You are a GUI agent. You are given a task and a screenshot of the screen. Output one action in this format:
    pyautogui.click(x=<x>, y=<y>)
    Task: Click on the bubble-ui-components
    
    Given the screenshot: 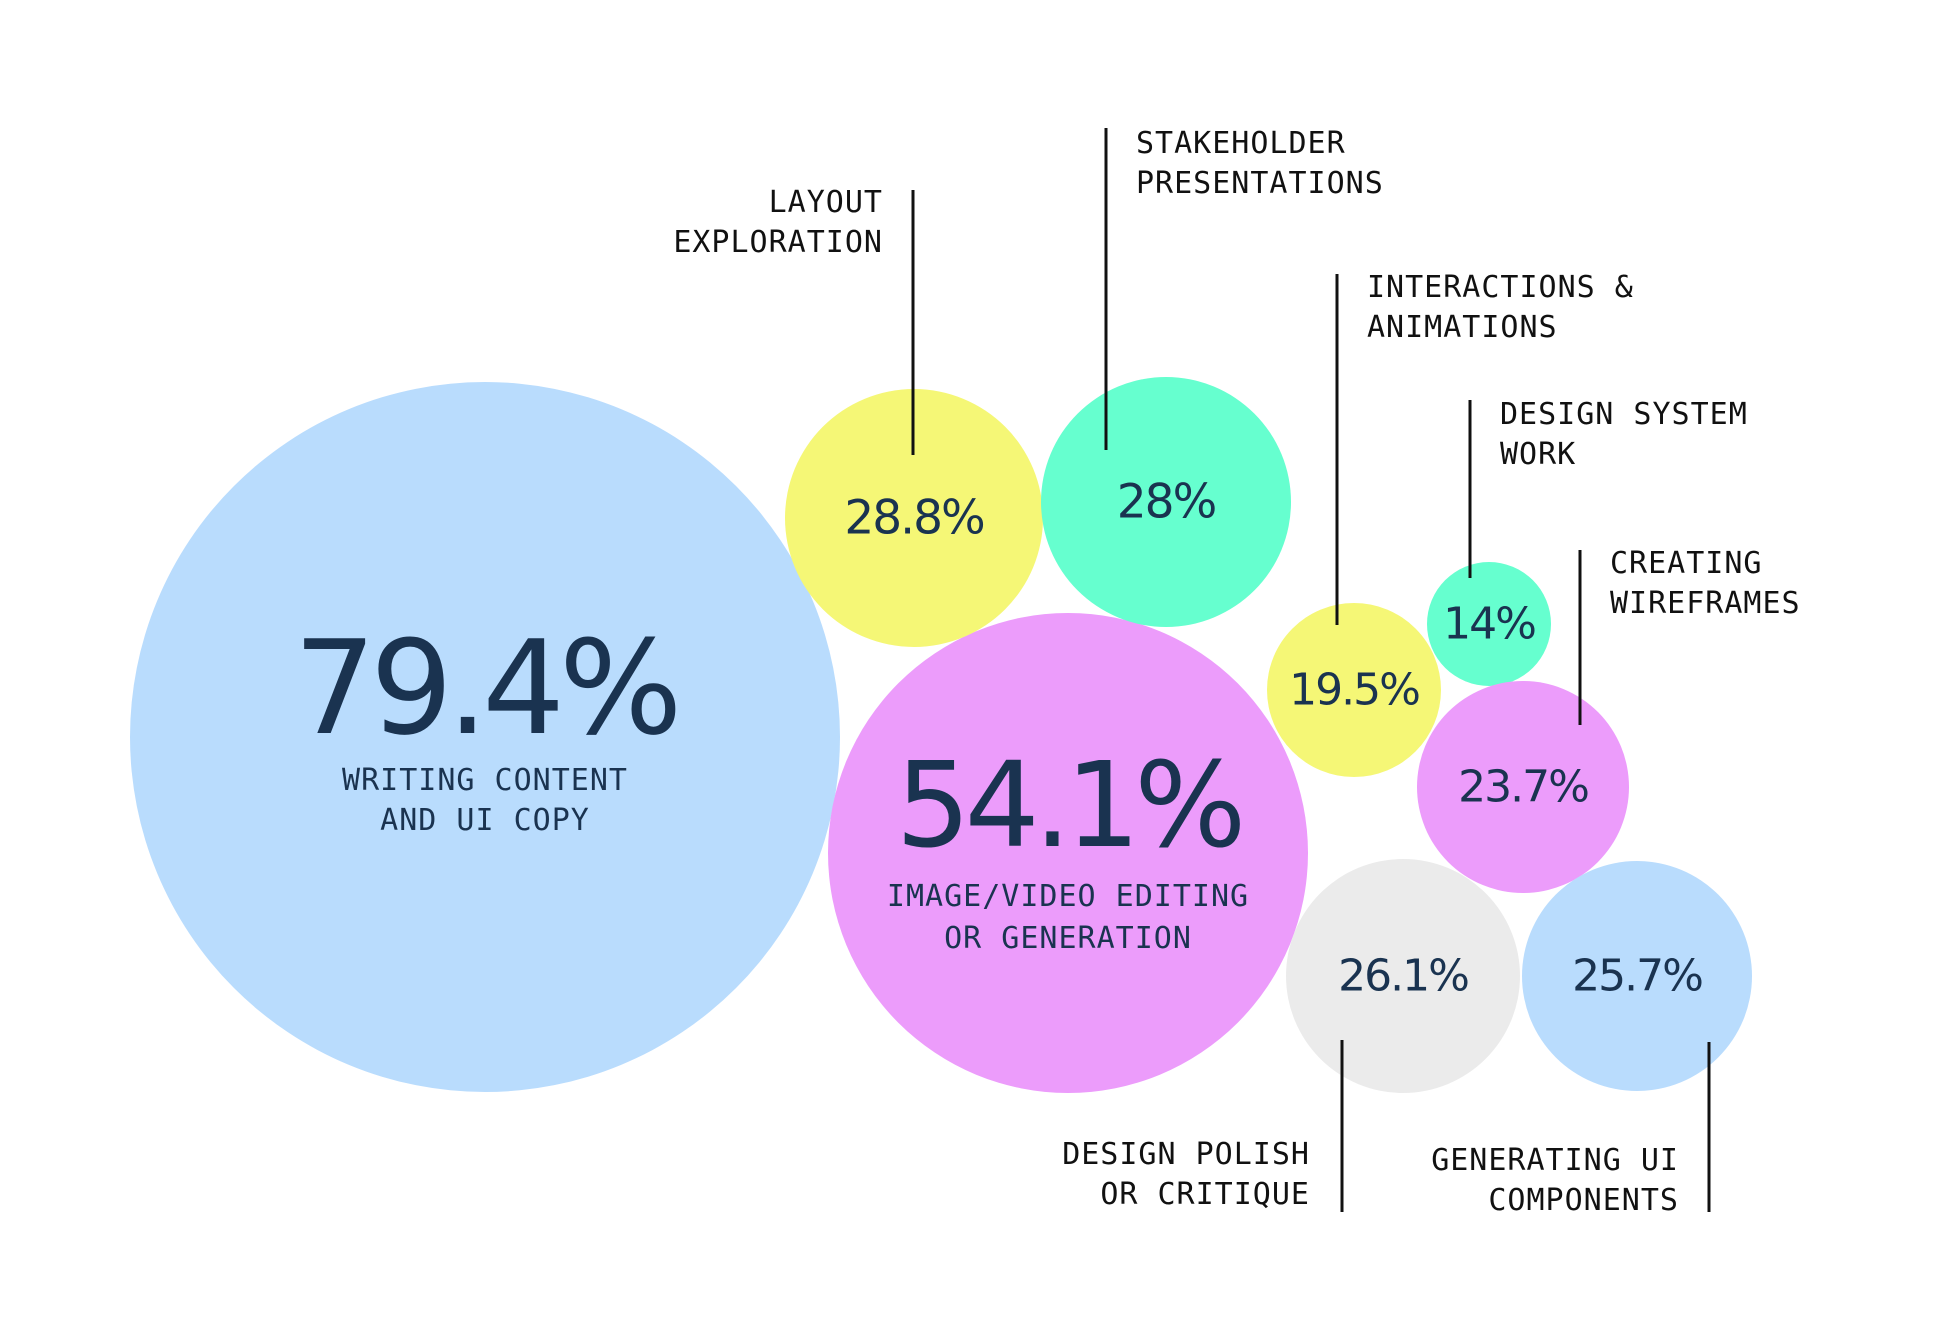 What is the action you would take?
    pyautogui.click(x=1637, y=976)
    